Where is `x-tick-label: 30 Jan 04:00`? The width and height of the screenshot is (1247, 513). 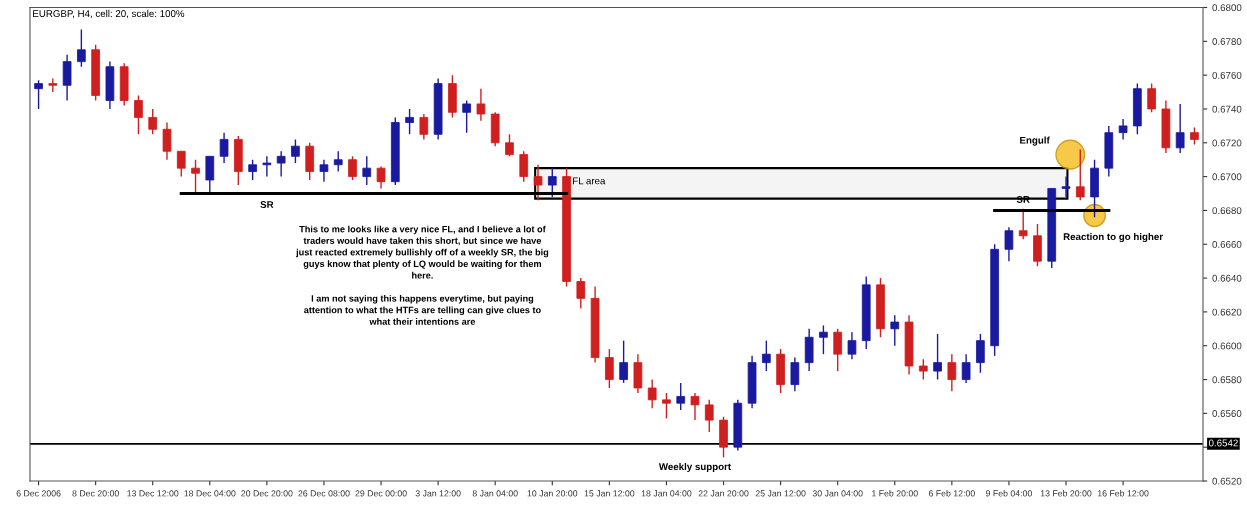
x-tick-label: 30 Jan 04:00 is located at coordinates (837, 493).